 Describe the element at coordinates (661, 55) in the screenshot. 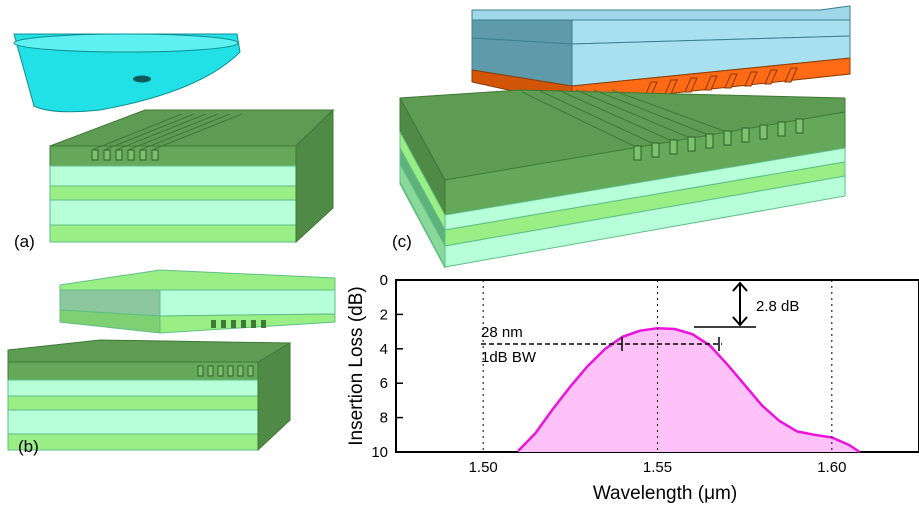

I see `top-chip-c` at that location.